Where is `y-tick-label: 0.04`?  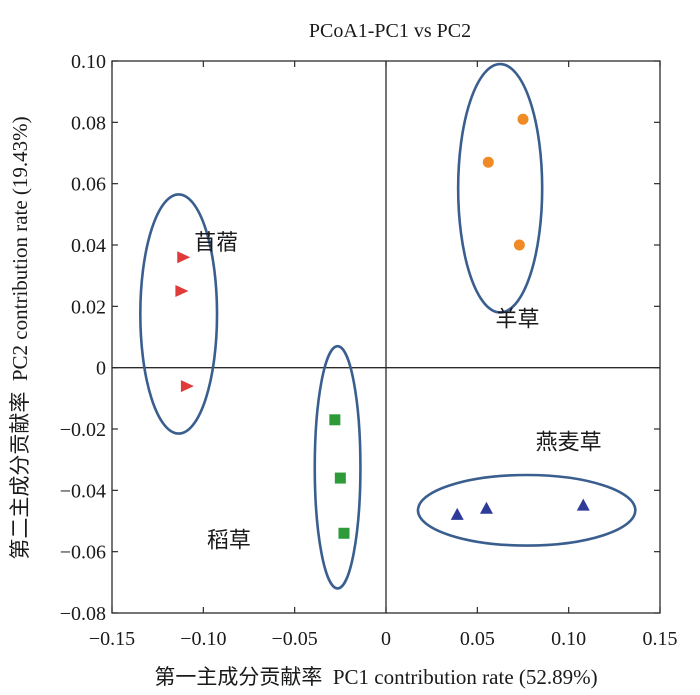
y-tick-label: 0.04 is located at coordinates (88, 246).